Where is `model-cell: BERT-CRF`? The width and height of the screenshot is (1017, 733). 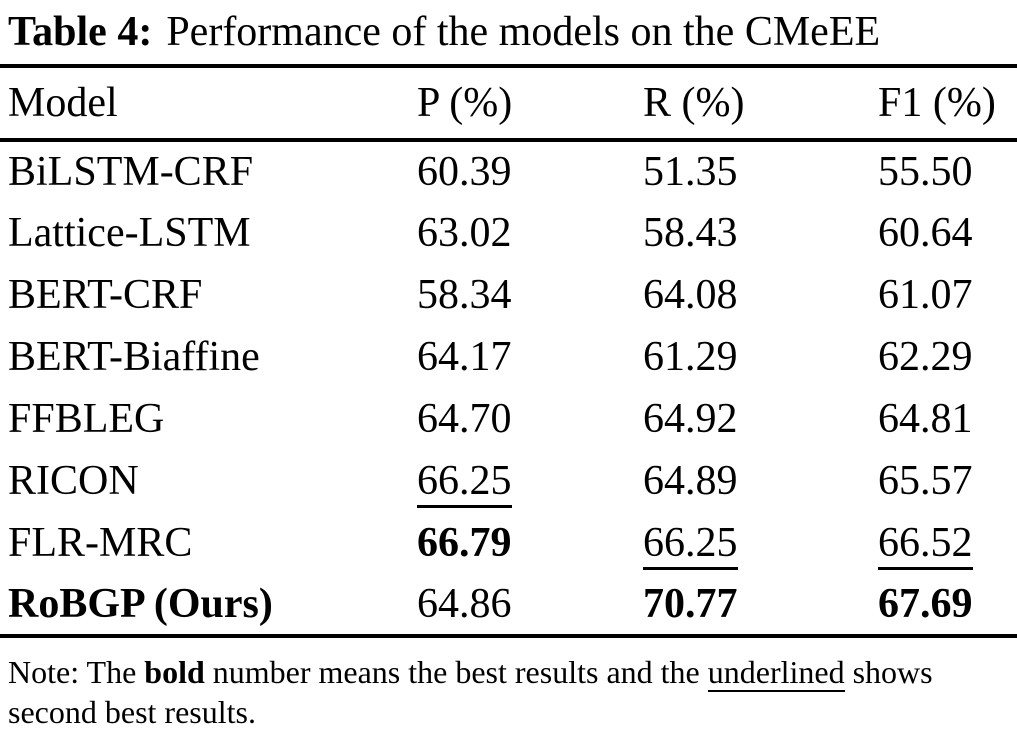
model-cell: BERT-CRF is located at coordinates (208, 295).